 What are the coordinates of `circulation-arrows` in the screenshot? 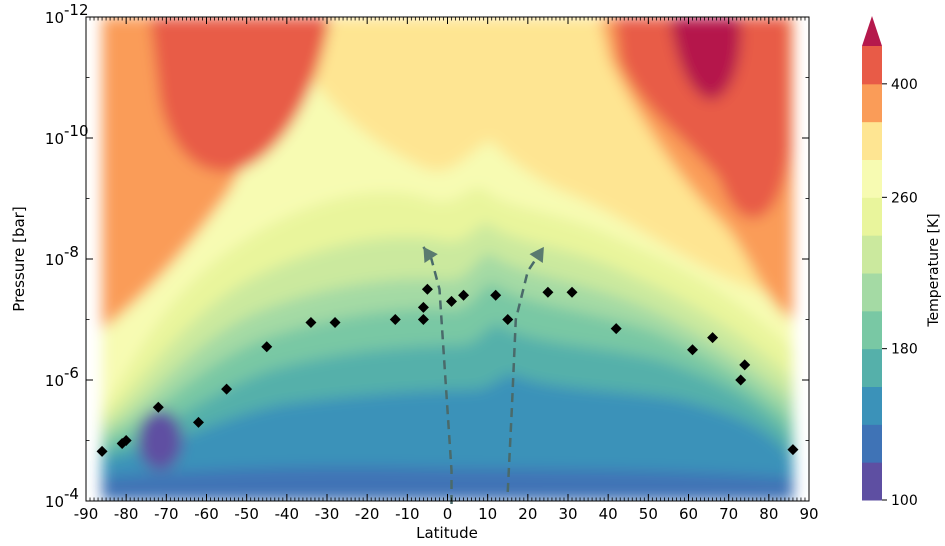 It's located at (483, 375).